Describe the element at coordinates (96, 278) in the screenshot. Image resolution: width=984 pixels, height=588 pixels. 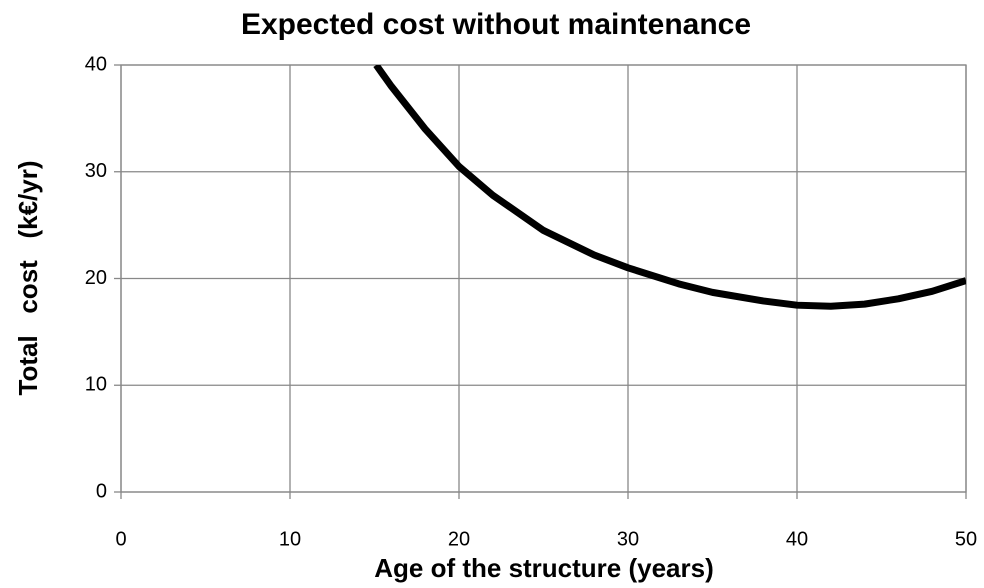
I see `y-tick-label: 20` at that location.